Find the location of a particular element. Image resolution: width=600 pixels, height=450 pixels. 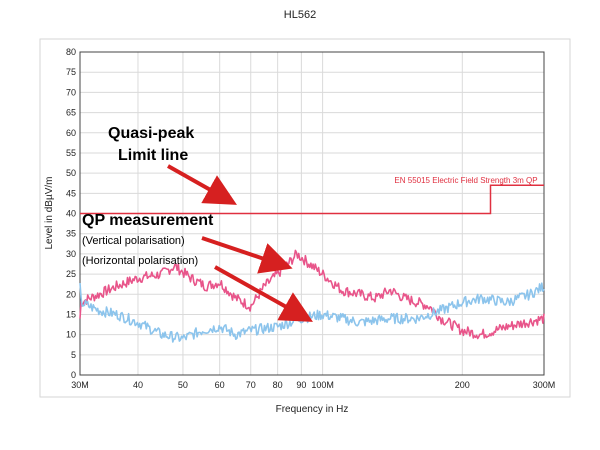

x-tick-label: 200 is located at coordinates (462, 385).